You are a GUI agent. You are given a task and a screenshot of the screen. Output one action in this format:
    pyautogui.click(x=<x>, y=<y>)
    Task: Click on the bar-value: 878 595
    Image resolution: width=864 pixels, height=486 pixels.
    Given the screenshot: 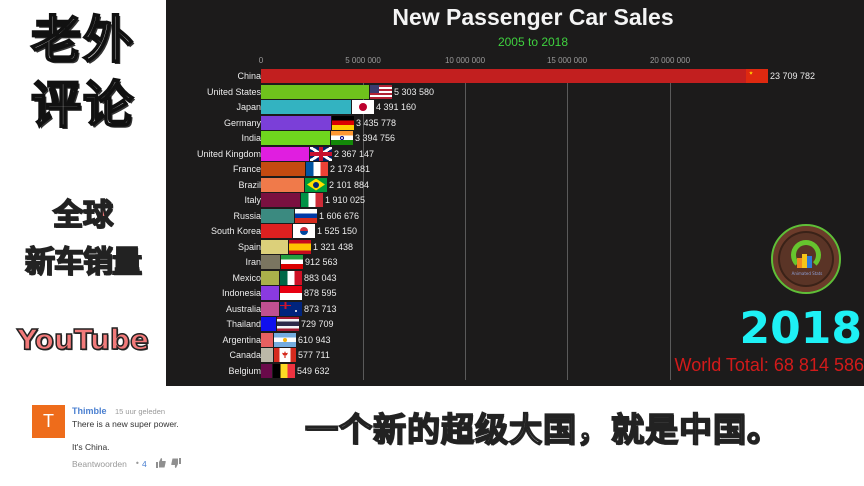 What is the action you would take?
    pyautogui.click(x=320, y=293)
    